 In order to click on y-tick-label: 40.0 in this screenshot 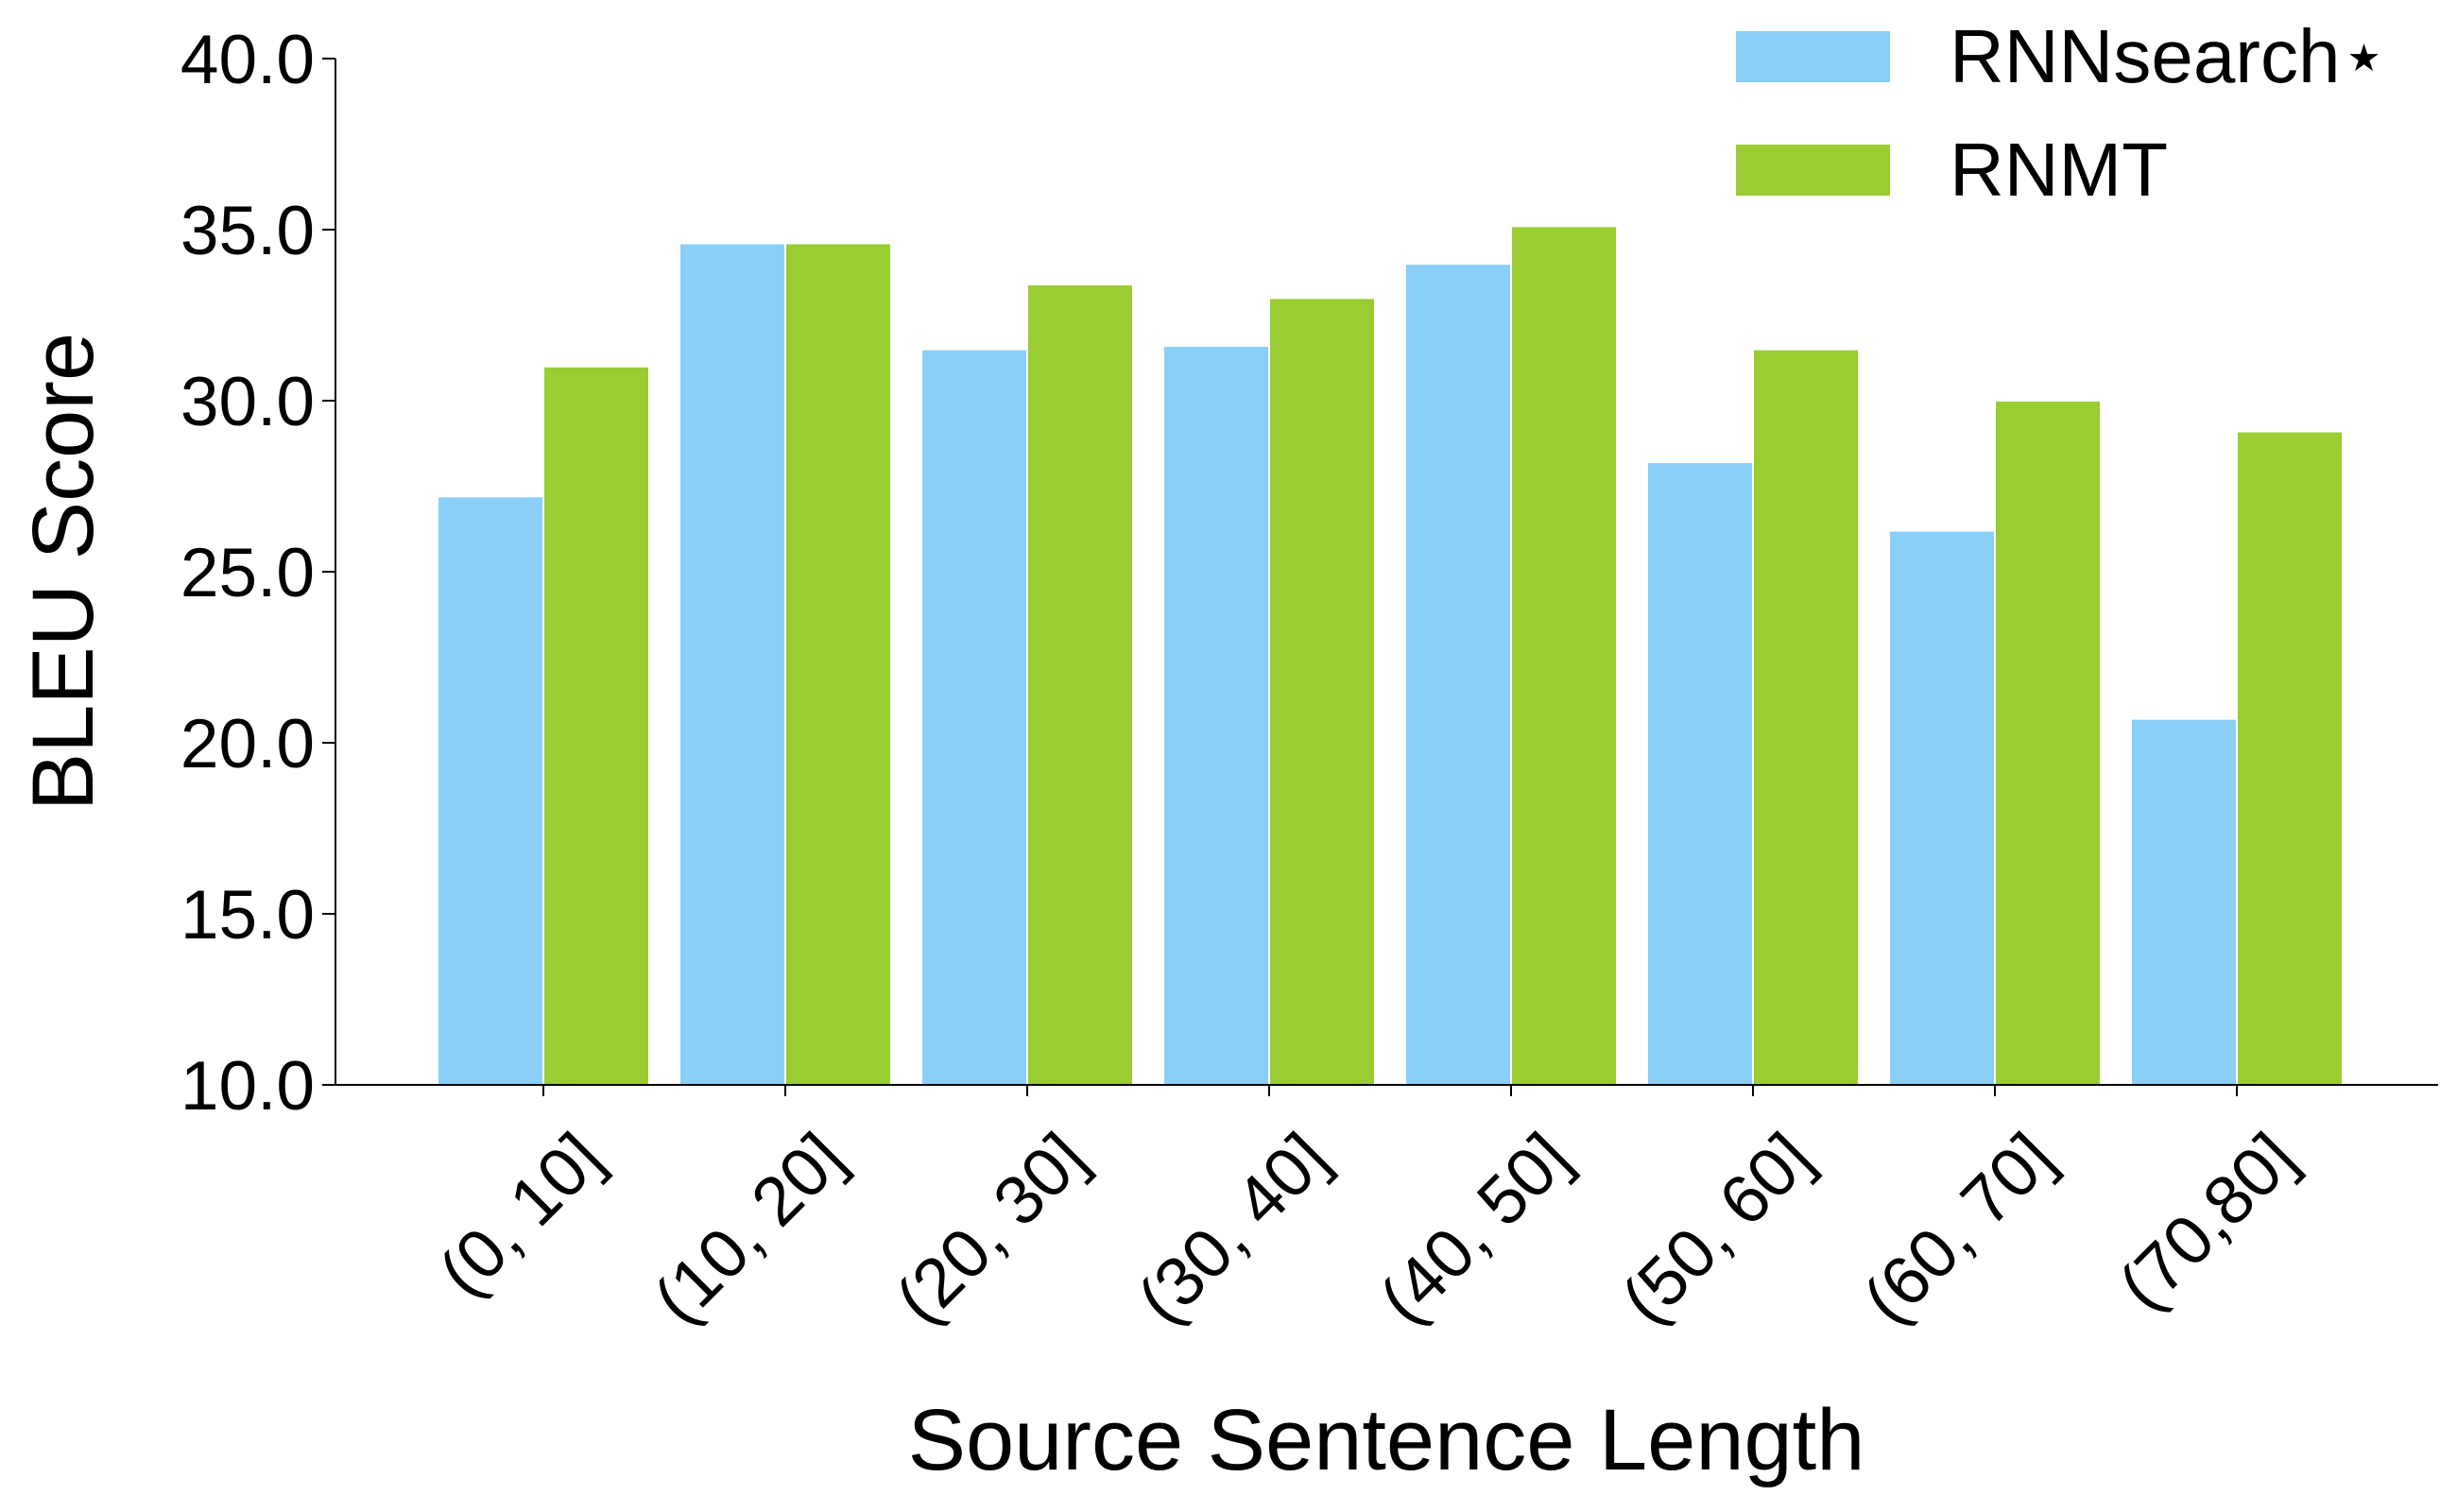, I will do `click(247, 60)`.